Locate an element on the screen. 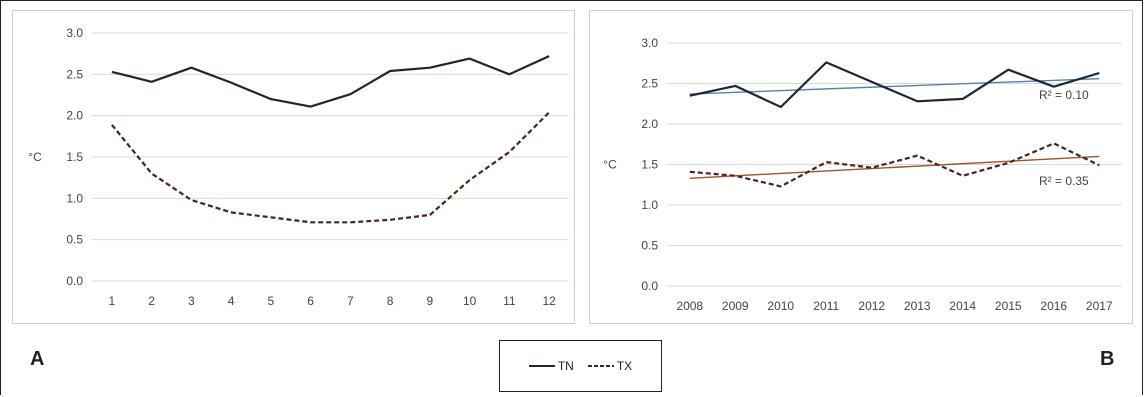 The width and height of the screenshot is (1145, 397). x-tick-label: 1 is located at coordinates (112, 301).